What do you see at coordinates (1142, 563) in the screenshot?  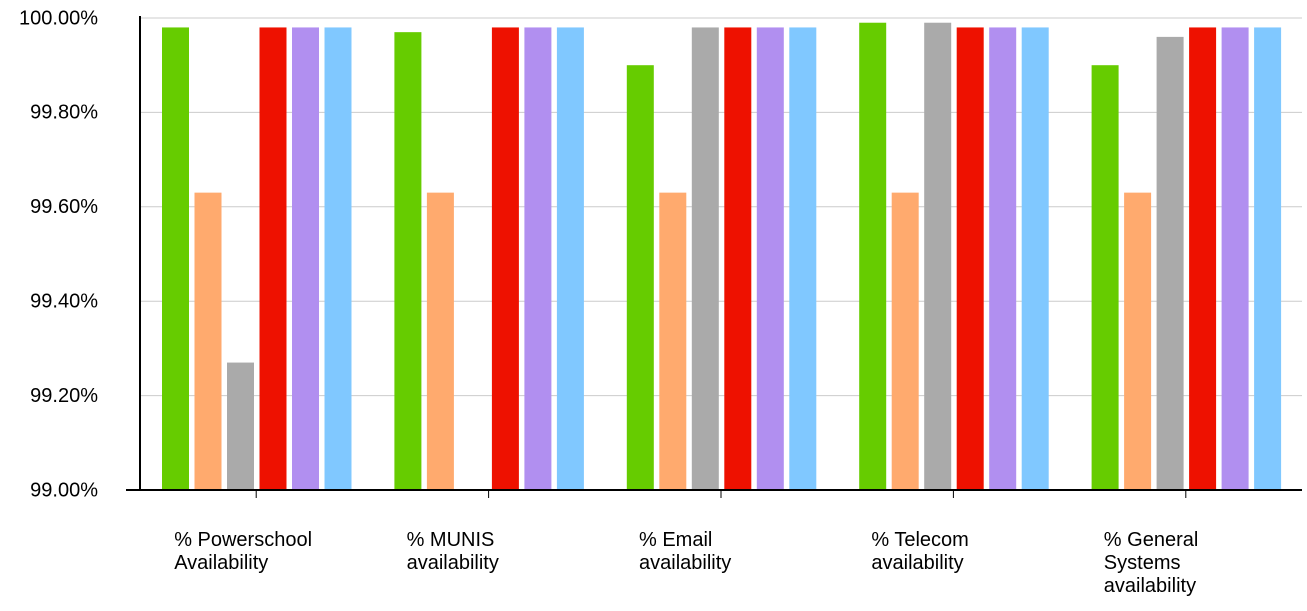 I see `x-tick-label-line: Systems` at bounding box center [1142, 563].